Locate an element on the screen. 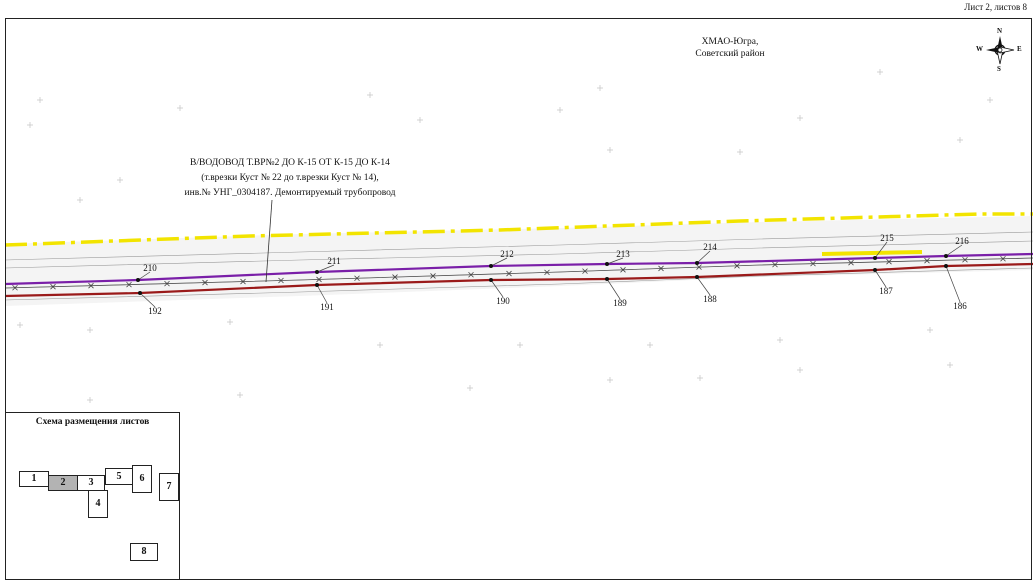 The height and width of the screenshot is (584, 1033). sheet-cell-2: 2 is located at coordinates (63, 483).